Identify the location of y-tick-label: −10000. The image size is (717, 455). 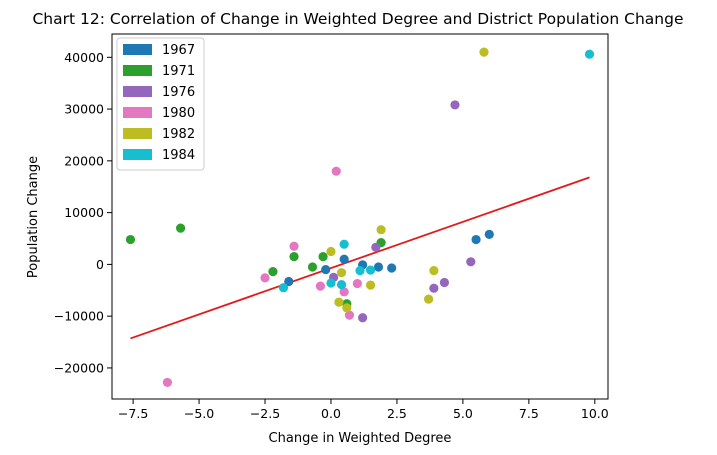
(79, 316).